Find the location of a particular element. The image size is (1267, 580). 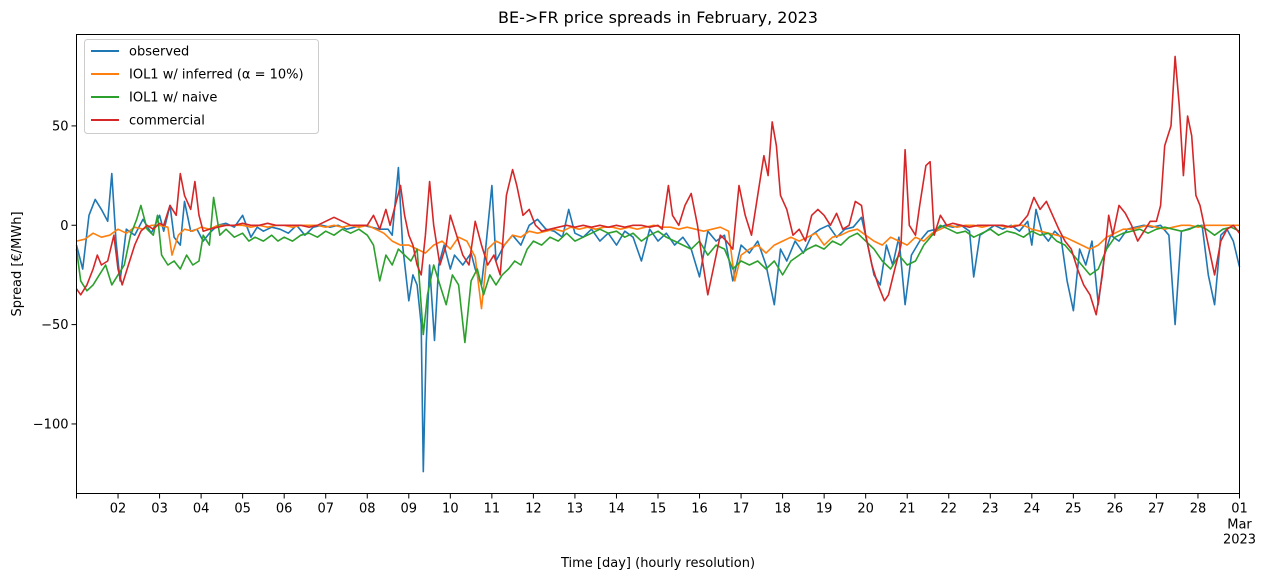

x-tick-label: 15 is located at coordinates (658, 509).